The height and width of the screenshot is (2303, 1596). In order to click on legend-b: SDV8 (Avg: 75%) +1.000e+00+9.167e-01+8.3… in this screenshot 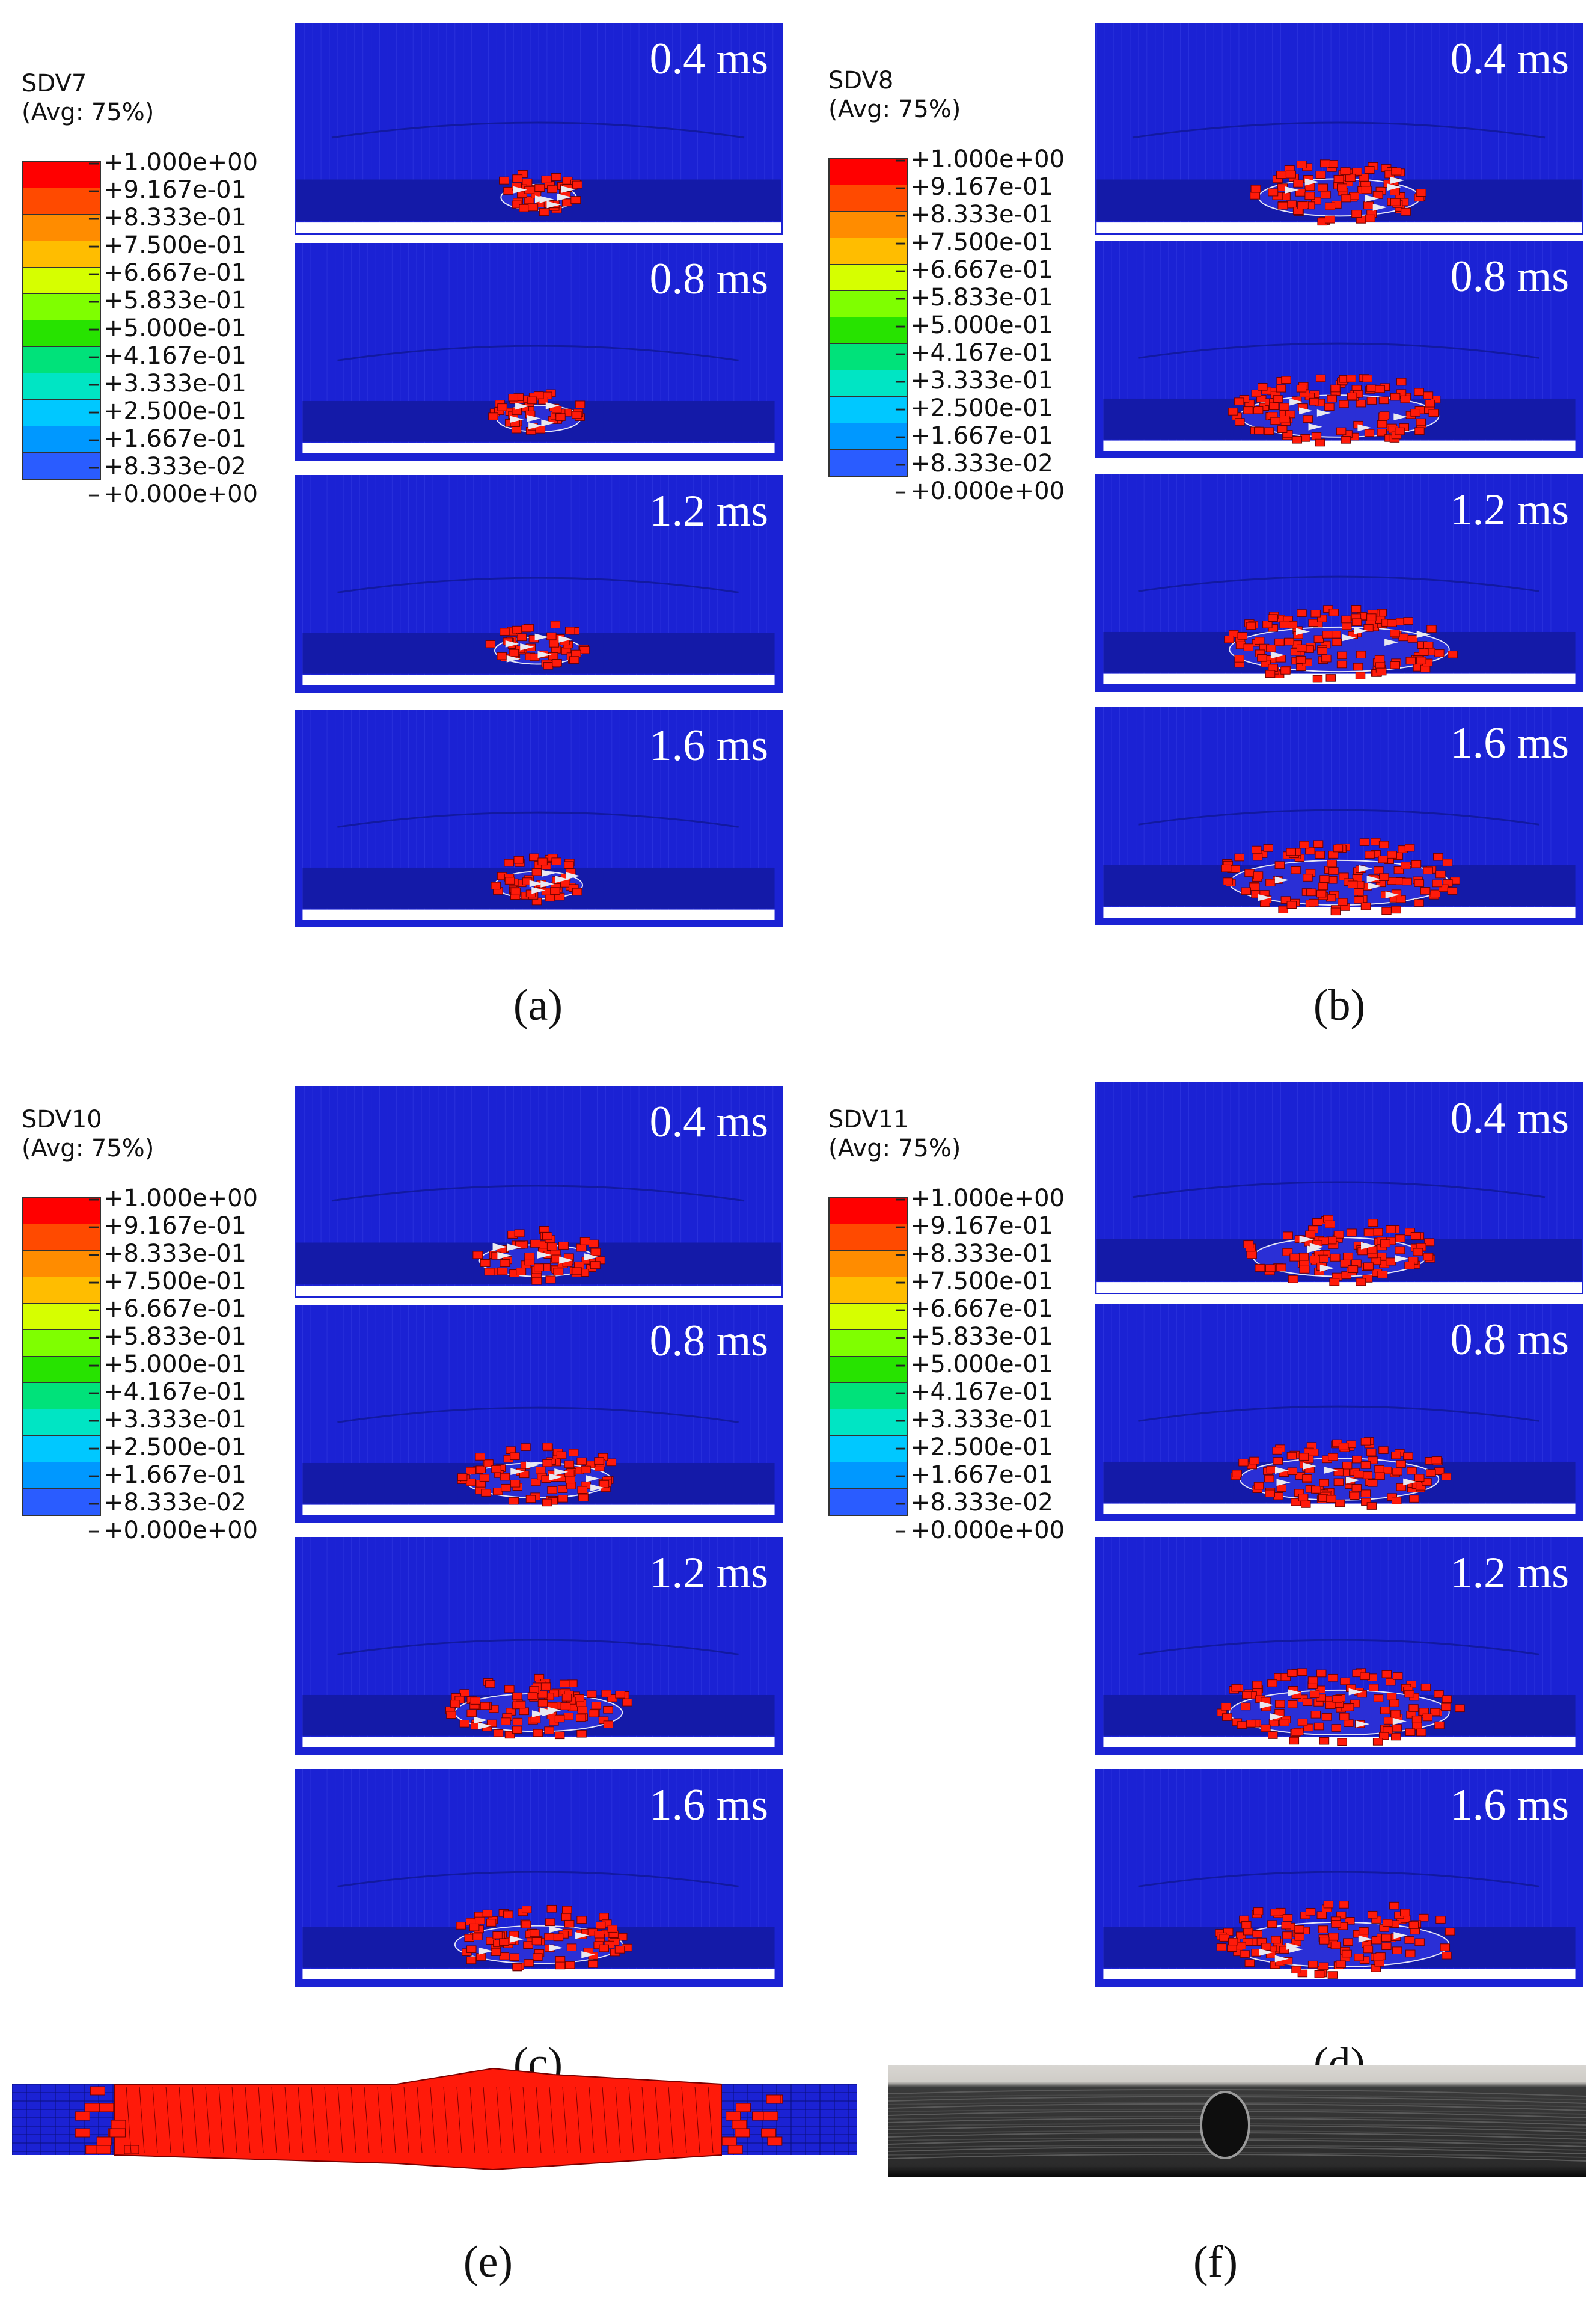, I will do `click(966, 285)`.